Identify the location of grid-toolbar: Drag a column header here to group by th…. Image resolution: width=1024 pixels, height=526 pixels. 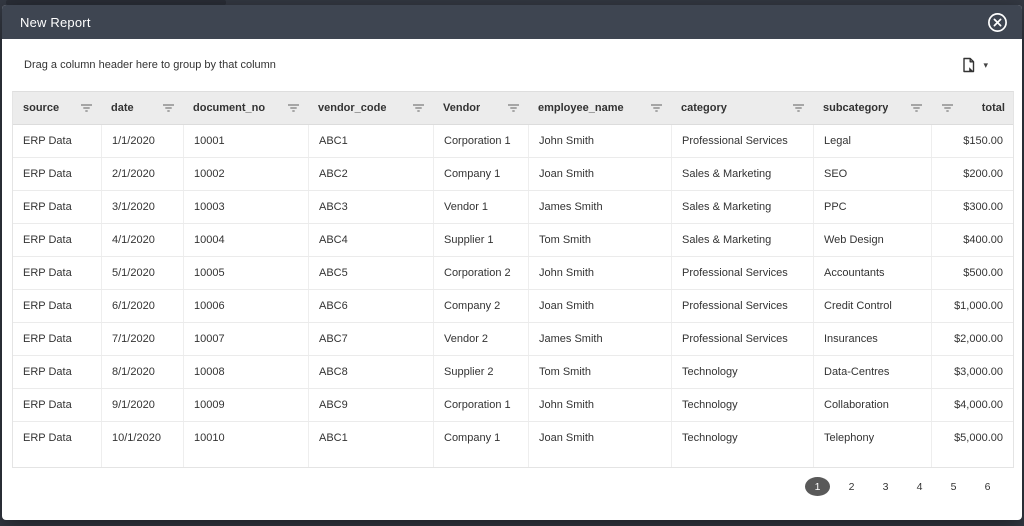
(512, 65).